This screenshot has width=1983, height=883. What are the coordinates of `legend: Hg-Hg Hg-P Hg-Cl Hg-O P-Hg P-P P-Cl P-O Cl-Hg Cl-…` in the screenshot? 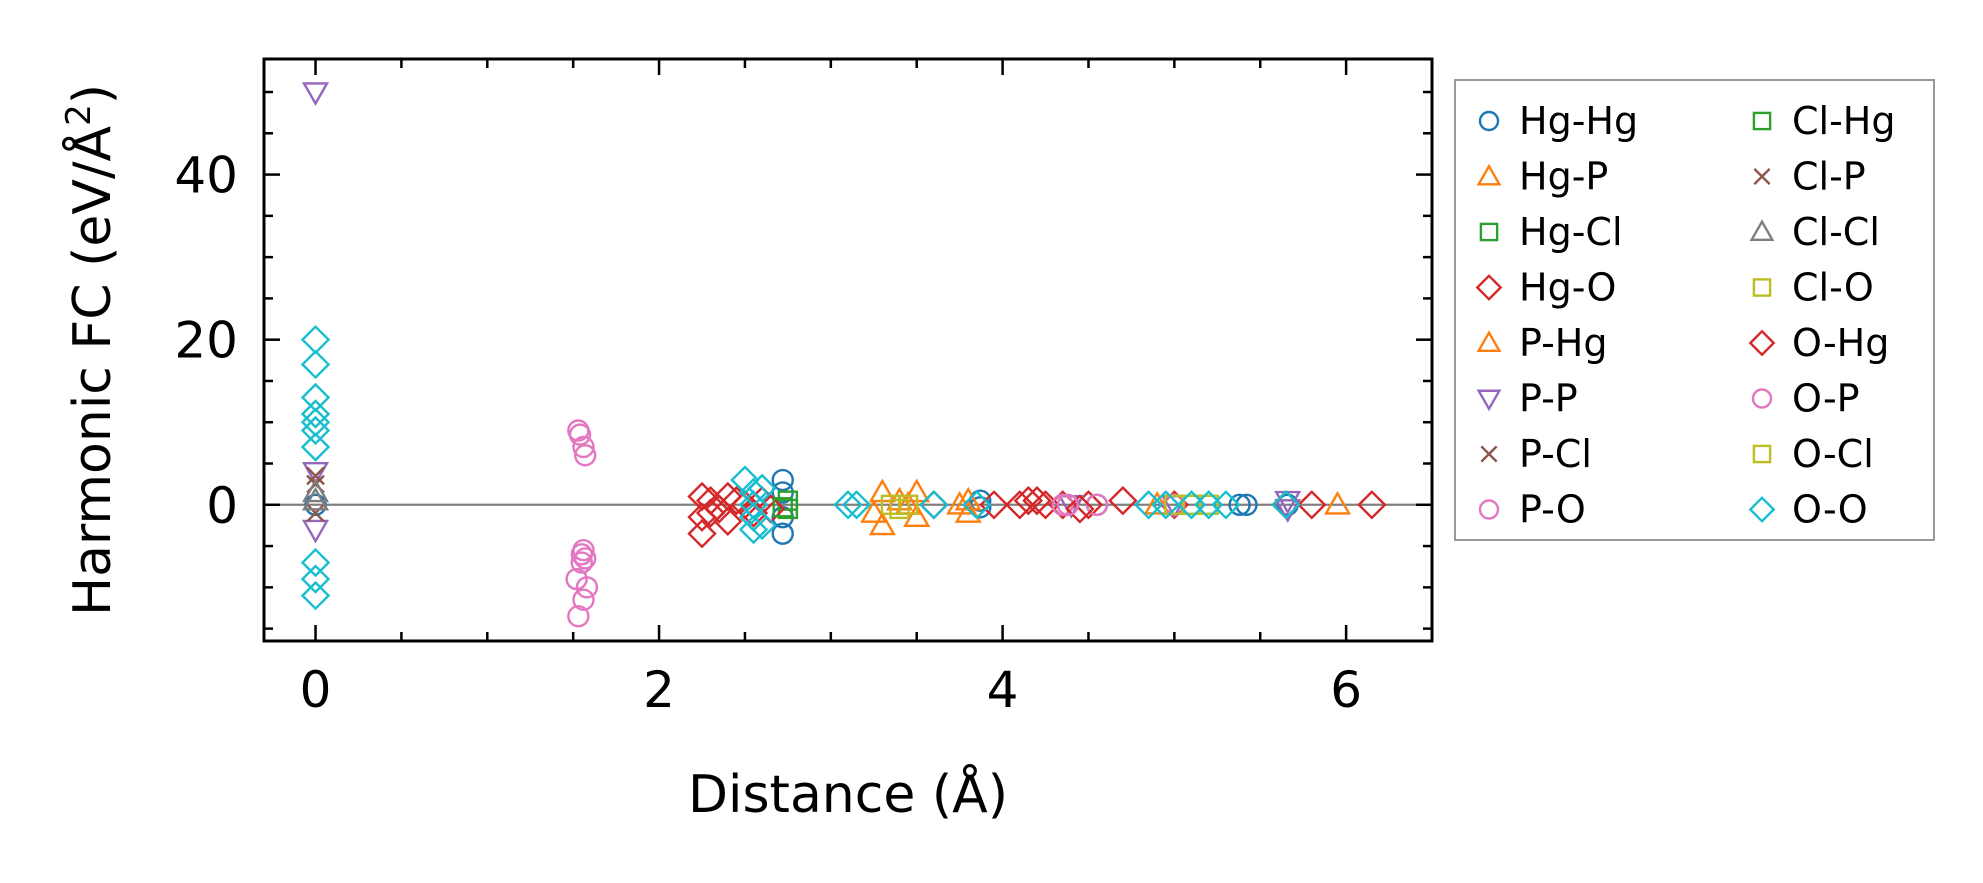 It's located at (1694, 310).